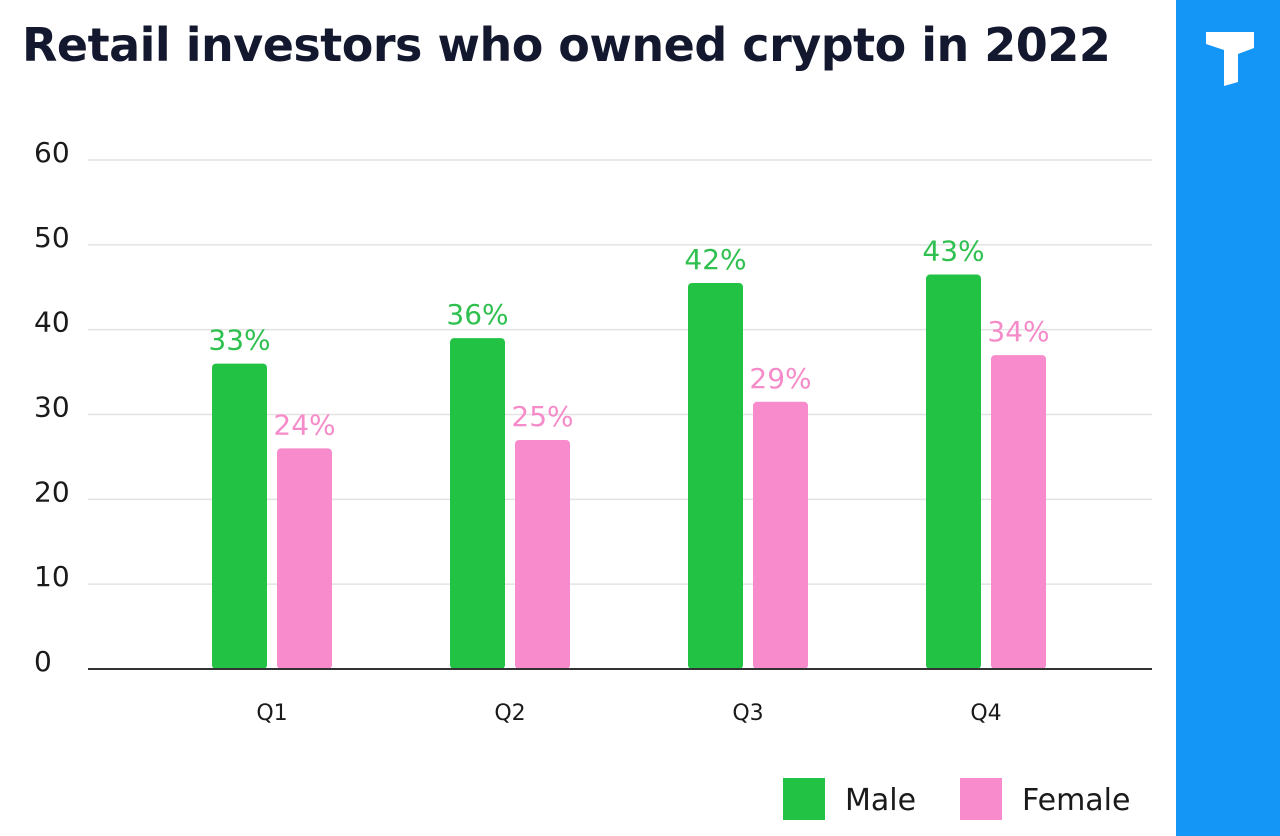 This screenshot has height=836, width=1280. What do you see at coordinates (1018, 331) in the screenshot?
I see `data-label-female-q4: 34%` at bounding box center [1018, 331].